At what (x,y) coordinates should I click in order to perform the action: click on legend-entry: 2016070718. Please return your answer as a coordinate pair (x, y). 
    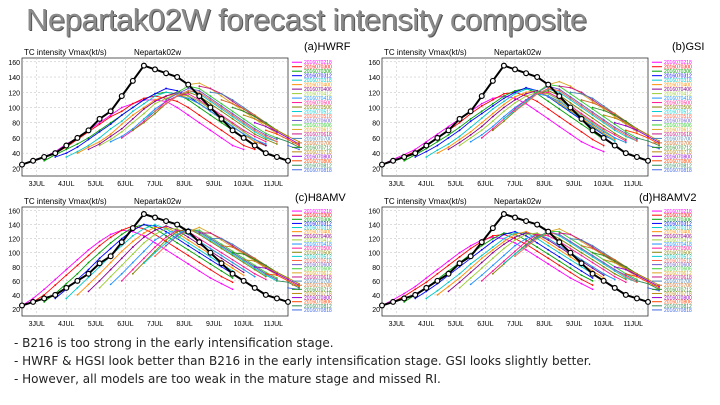
    Looking at the image, I should click on (678, 153).